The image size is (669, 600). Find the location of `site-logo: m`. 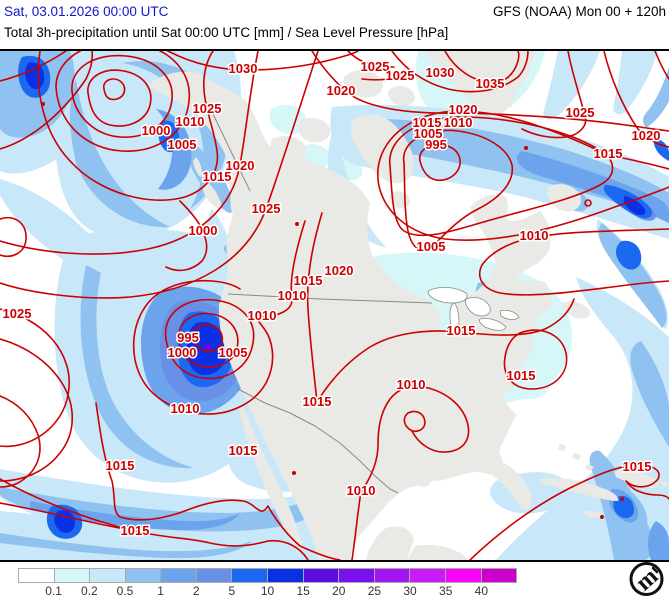

site-logo: m is located at coordinates (646, 578).